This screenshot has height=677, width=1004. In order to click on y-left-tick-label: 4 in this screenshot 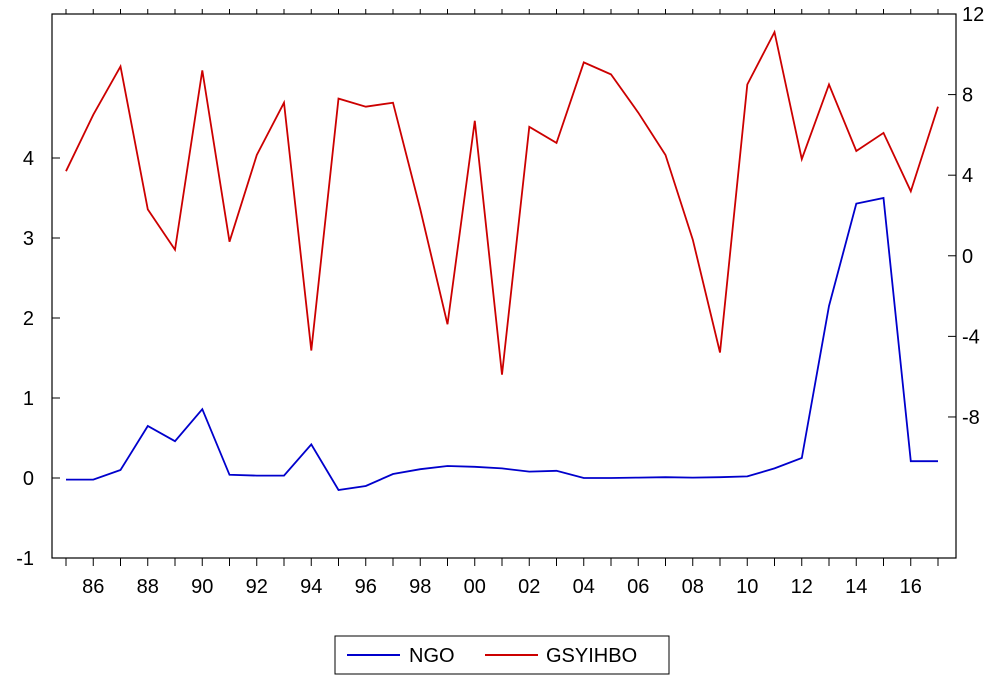, I will do `click(28, 159)`.